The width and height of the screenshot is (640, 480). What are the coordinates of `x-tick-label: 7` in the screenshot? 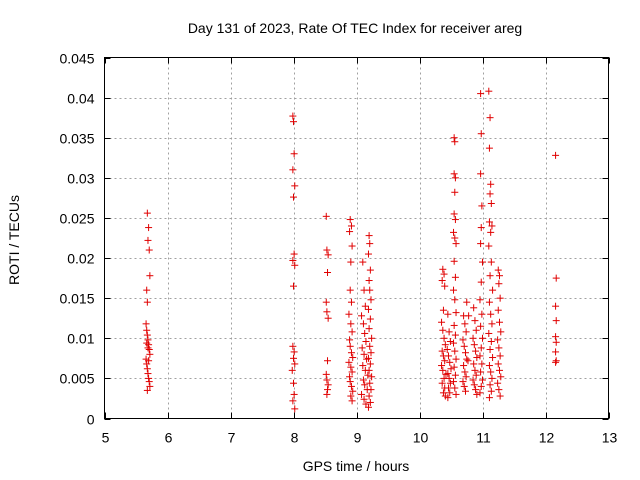 It's located at (232, 438).